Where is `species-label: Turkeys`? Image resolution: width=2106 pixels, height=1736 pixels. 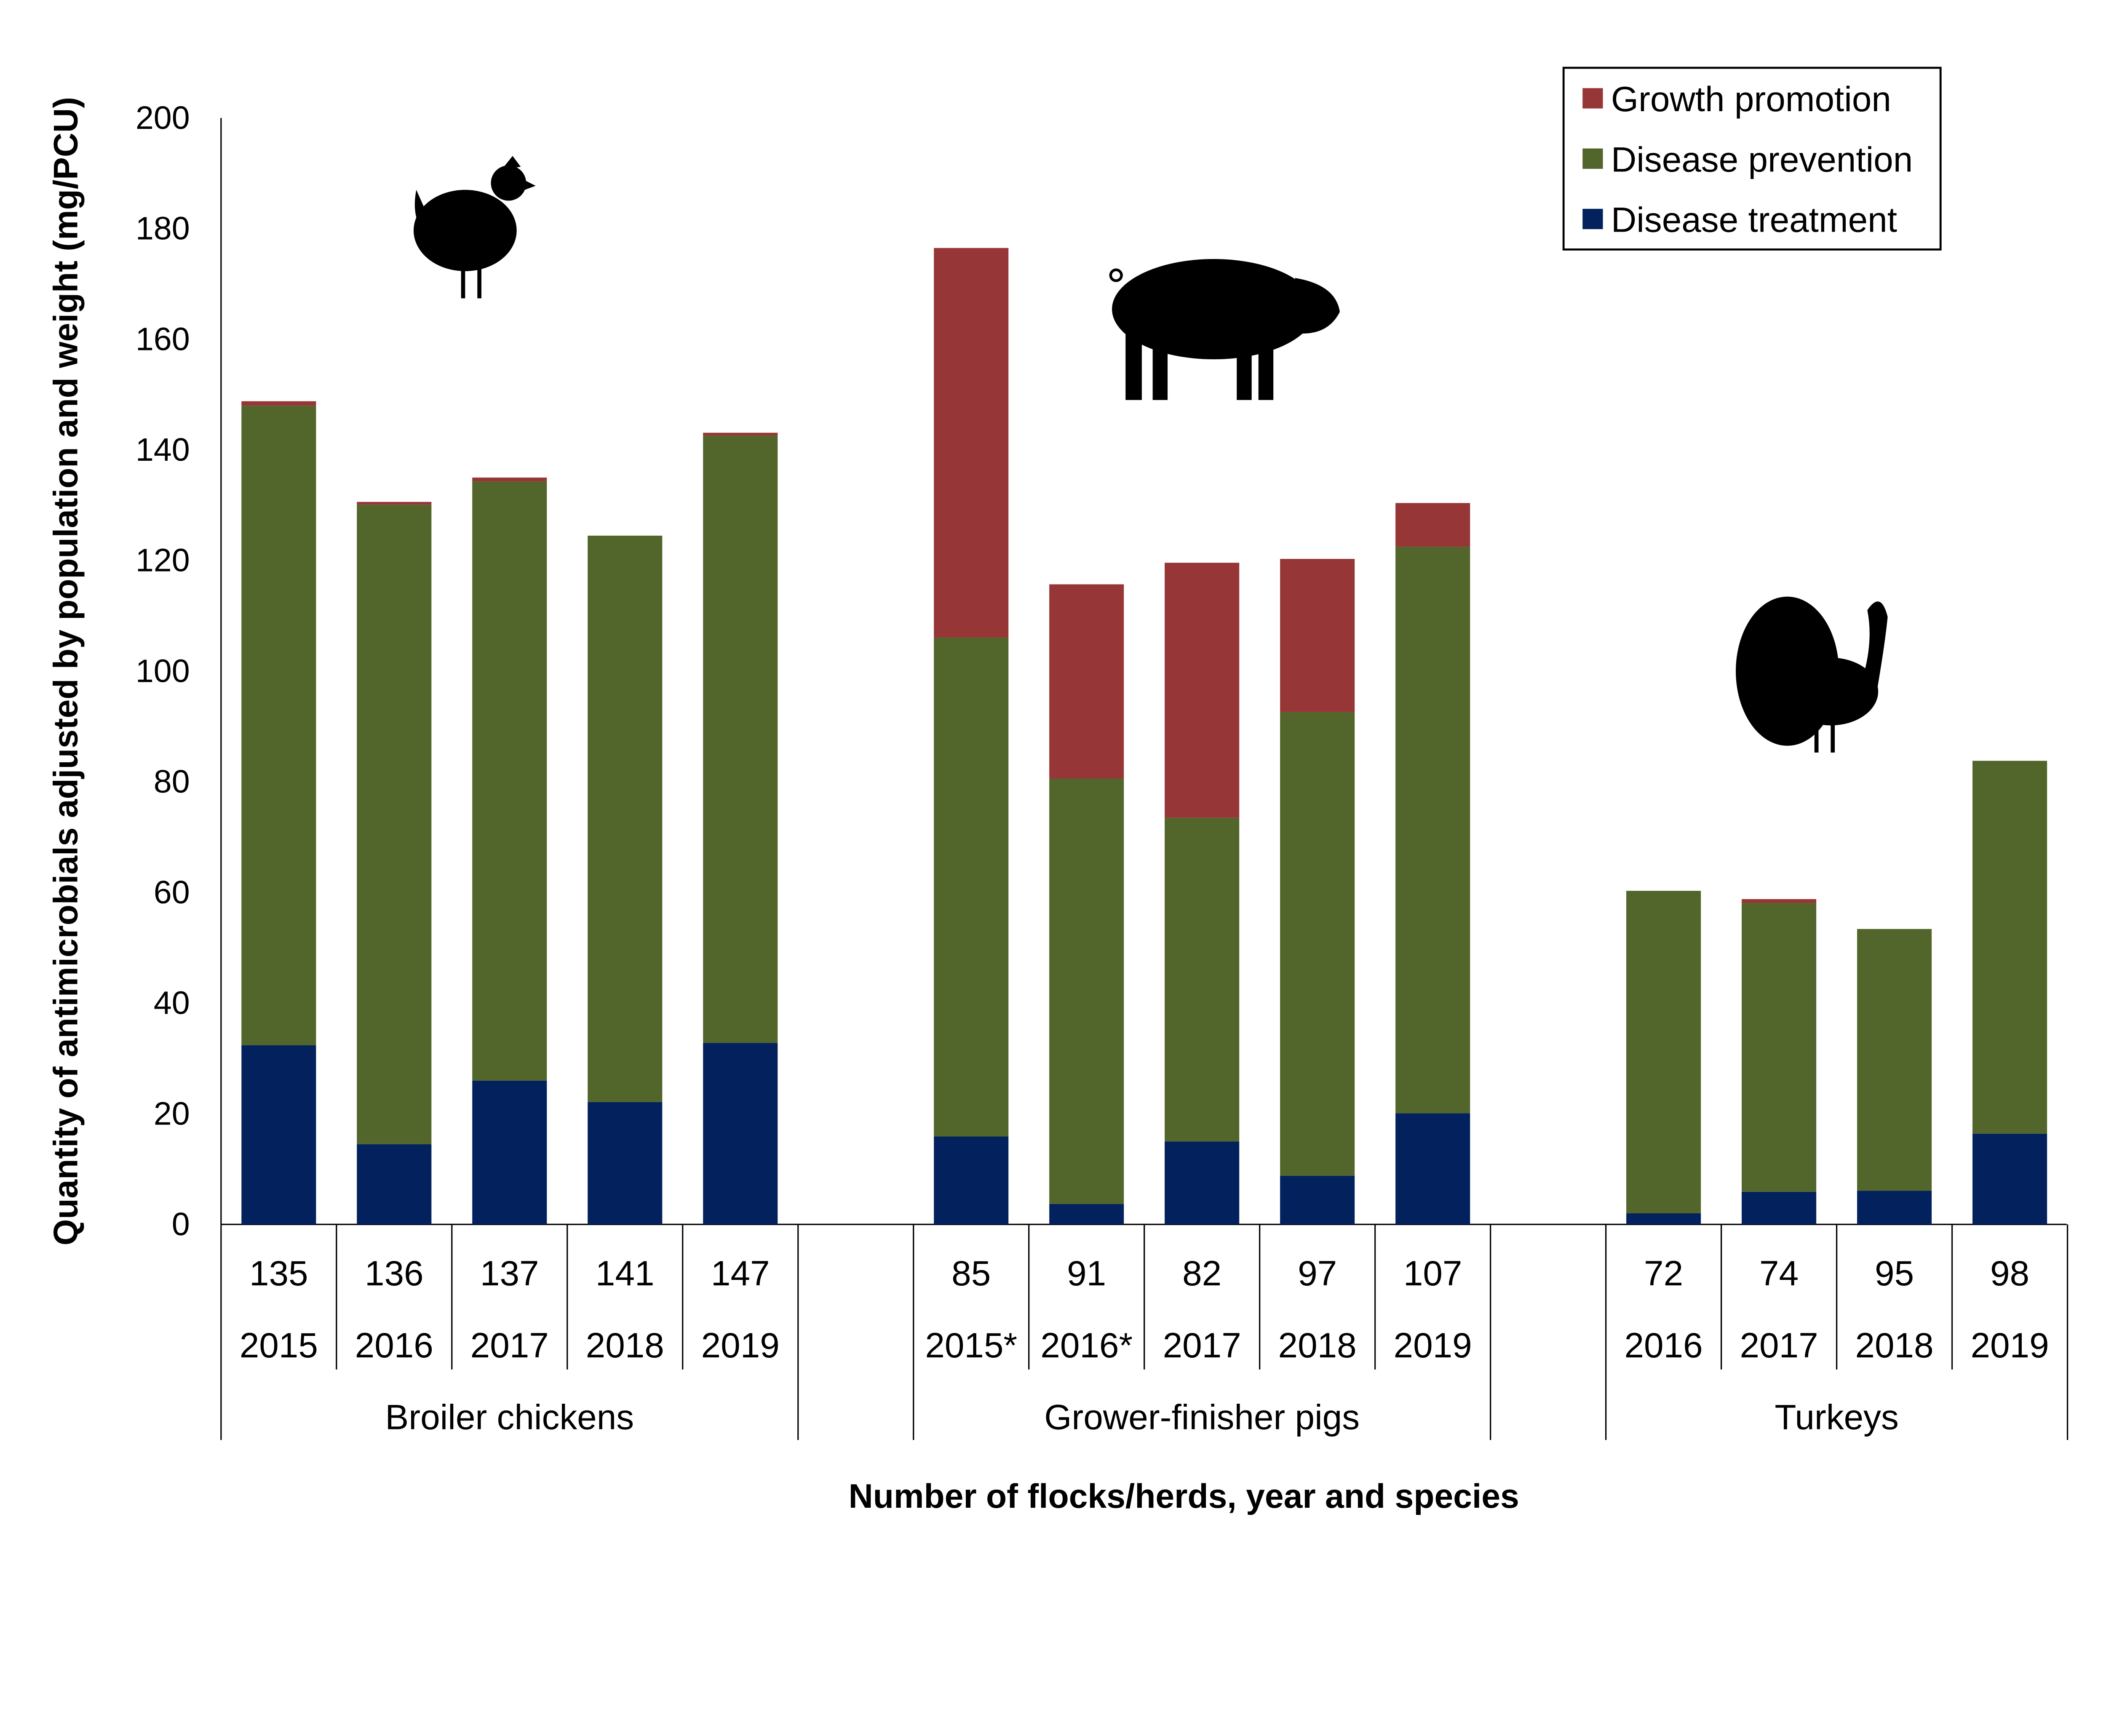 species-label: Turkeys is located at coordinates (1837, 1417).